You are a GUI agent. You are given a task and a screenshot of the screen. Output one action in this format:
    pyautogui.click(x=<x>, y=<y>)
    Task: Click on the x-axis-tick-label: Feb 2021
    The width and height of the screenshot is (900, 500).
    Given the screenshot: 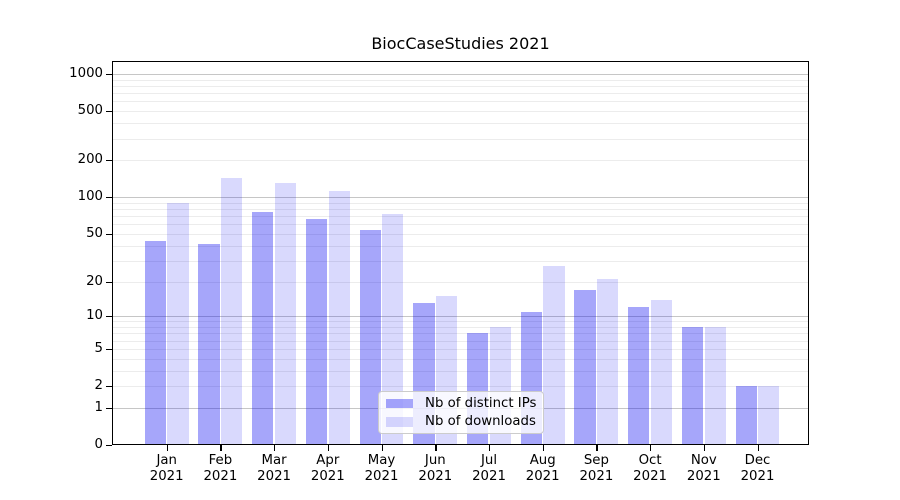 What is the action you would take?
    pyautogui.click(x=220, y=468)
    